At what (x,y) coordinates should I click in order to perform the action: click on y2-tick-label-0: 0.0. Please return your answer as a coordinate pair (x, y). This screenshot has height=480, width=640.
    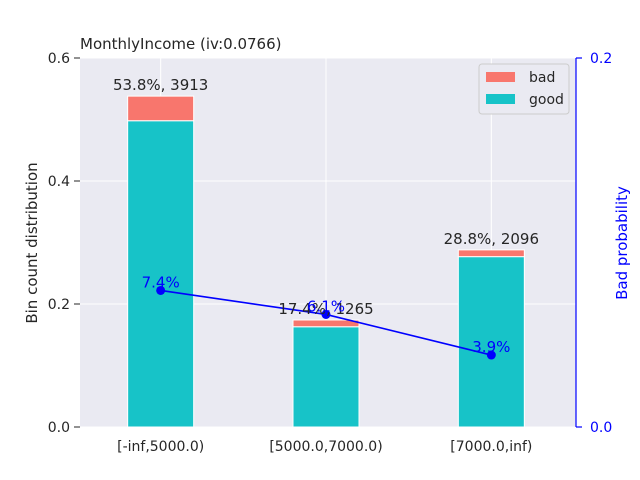
    Looking at the image, I should click on (601, 428).